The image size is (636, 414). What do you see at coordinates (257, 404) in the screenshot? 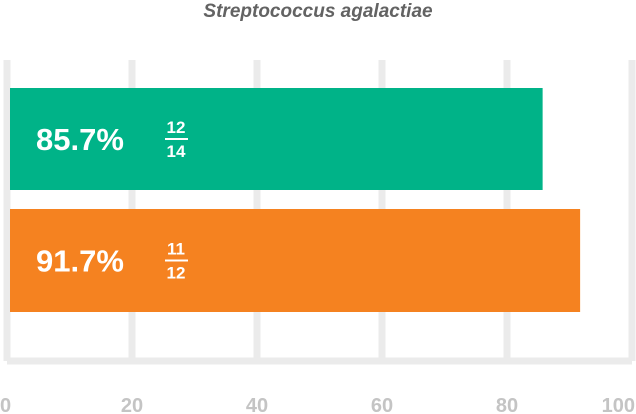
I see `x-tick-label-40: 40` at bounding box center [257, 404].